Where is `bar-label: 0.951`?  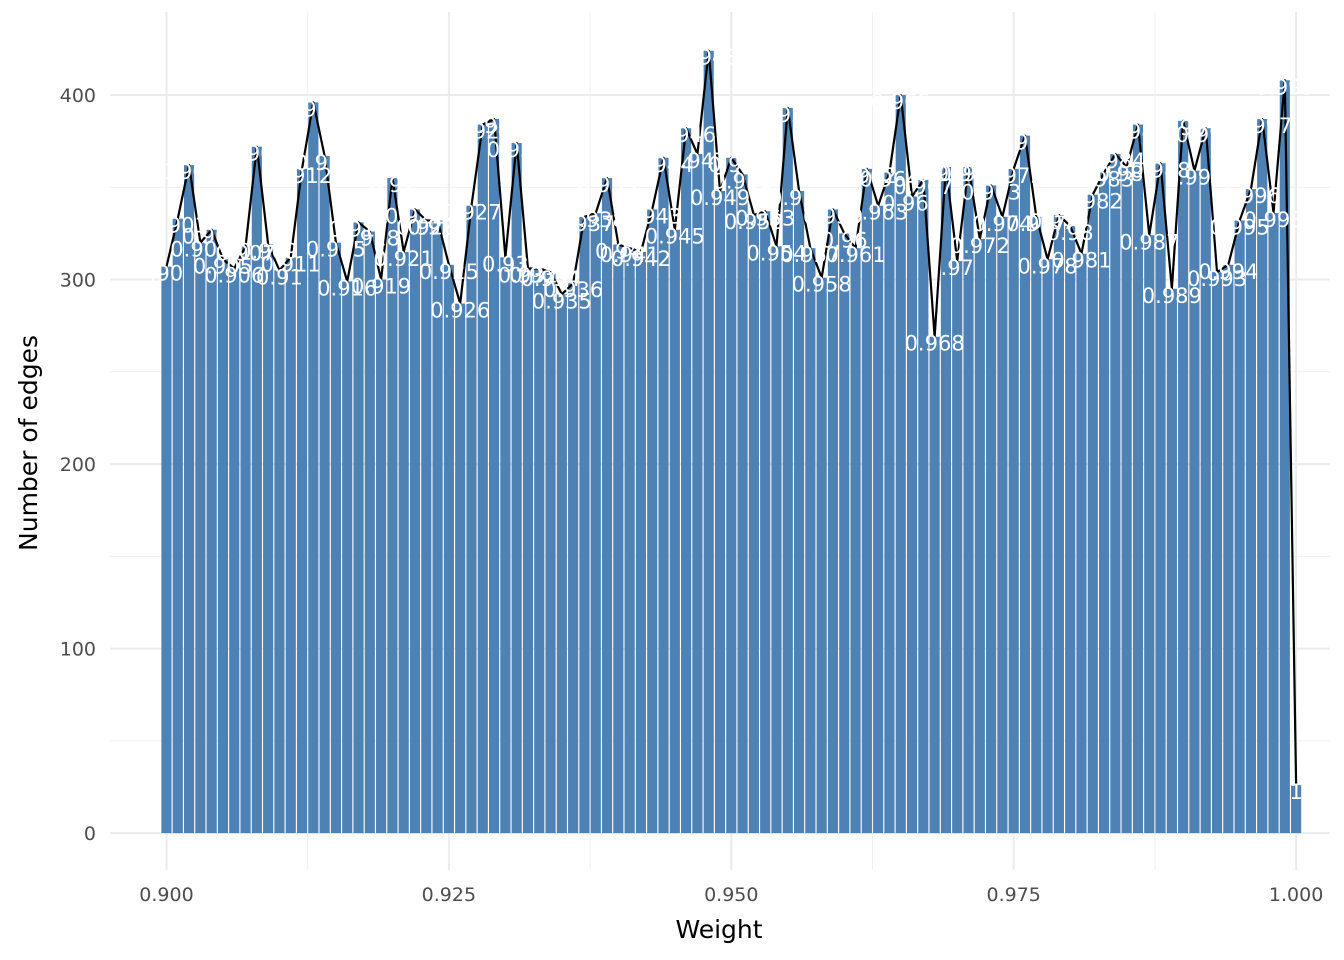 bar-label: 0.951 is located at coordinates (743, 181).